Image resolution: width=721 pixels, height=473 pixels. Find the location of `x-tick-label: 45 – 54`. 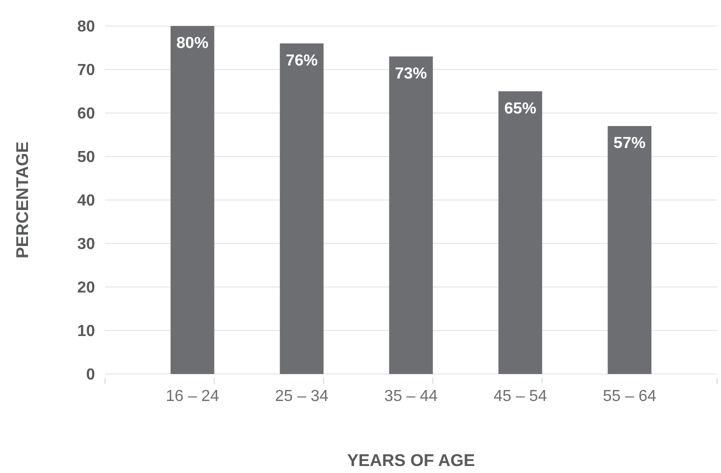

x-tick-label: 45 – 54 is located at coordinates (521, 396).